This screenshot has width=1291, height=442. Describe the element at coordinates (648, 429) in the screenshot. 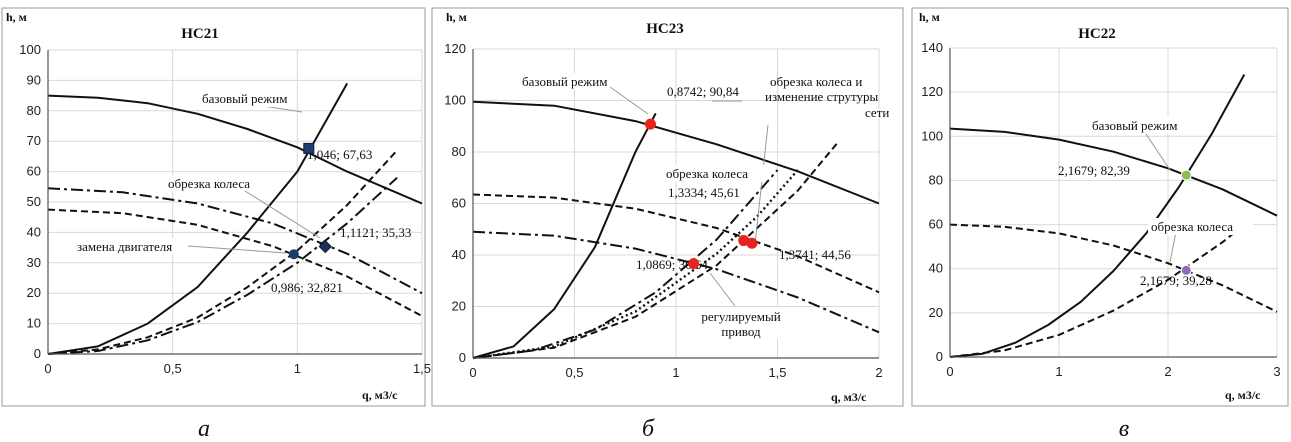

I see `panel-caption: б` at that location.